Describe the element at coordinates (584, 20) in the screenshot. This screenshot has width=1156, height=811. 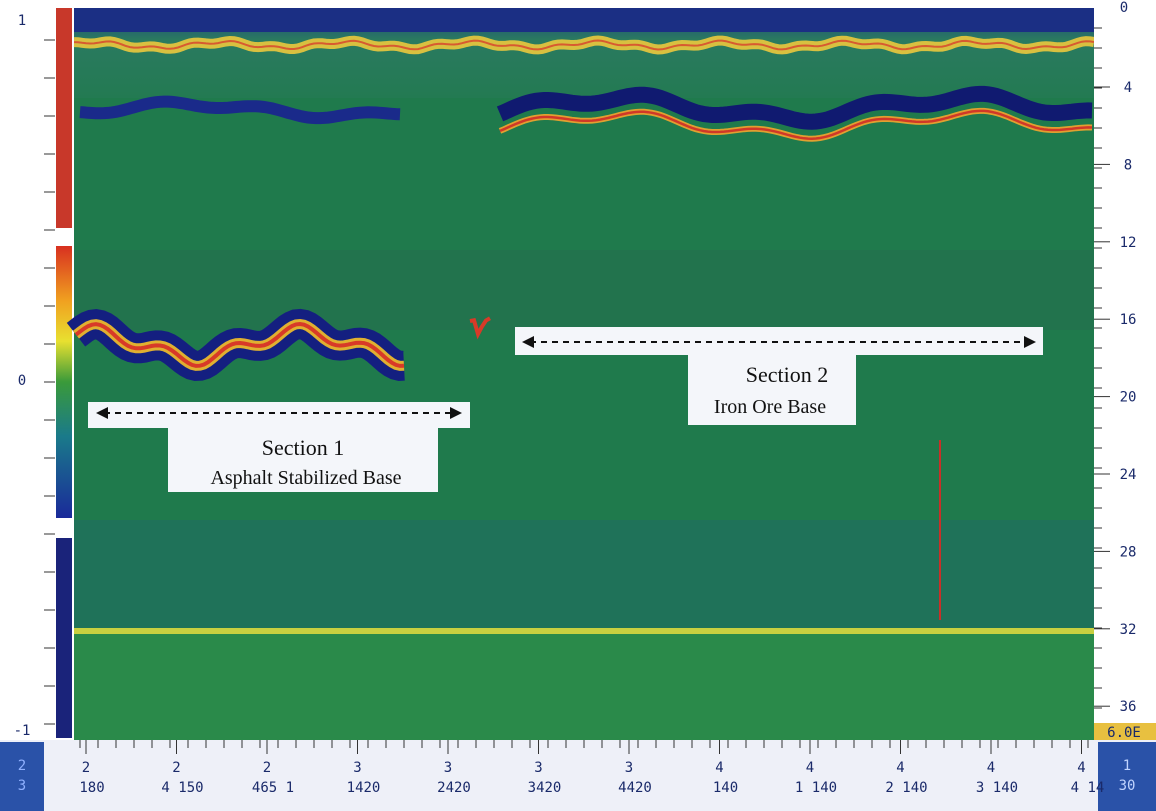
I see `surface-reflection` at that location.